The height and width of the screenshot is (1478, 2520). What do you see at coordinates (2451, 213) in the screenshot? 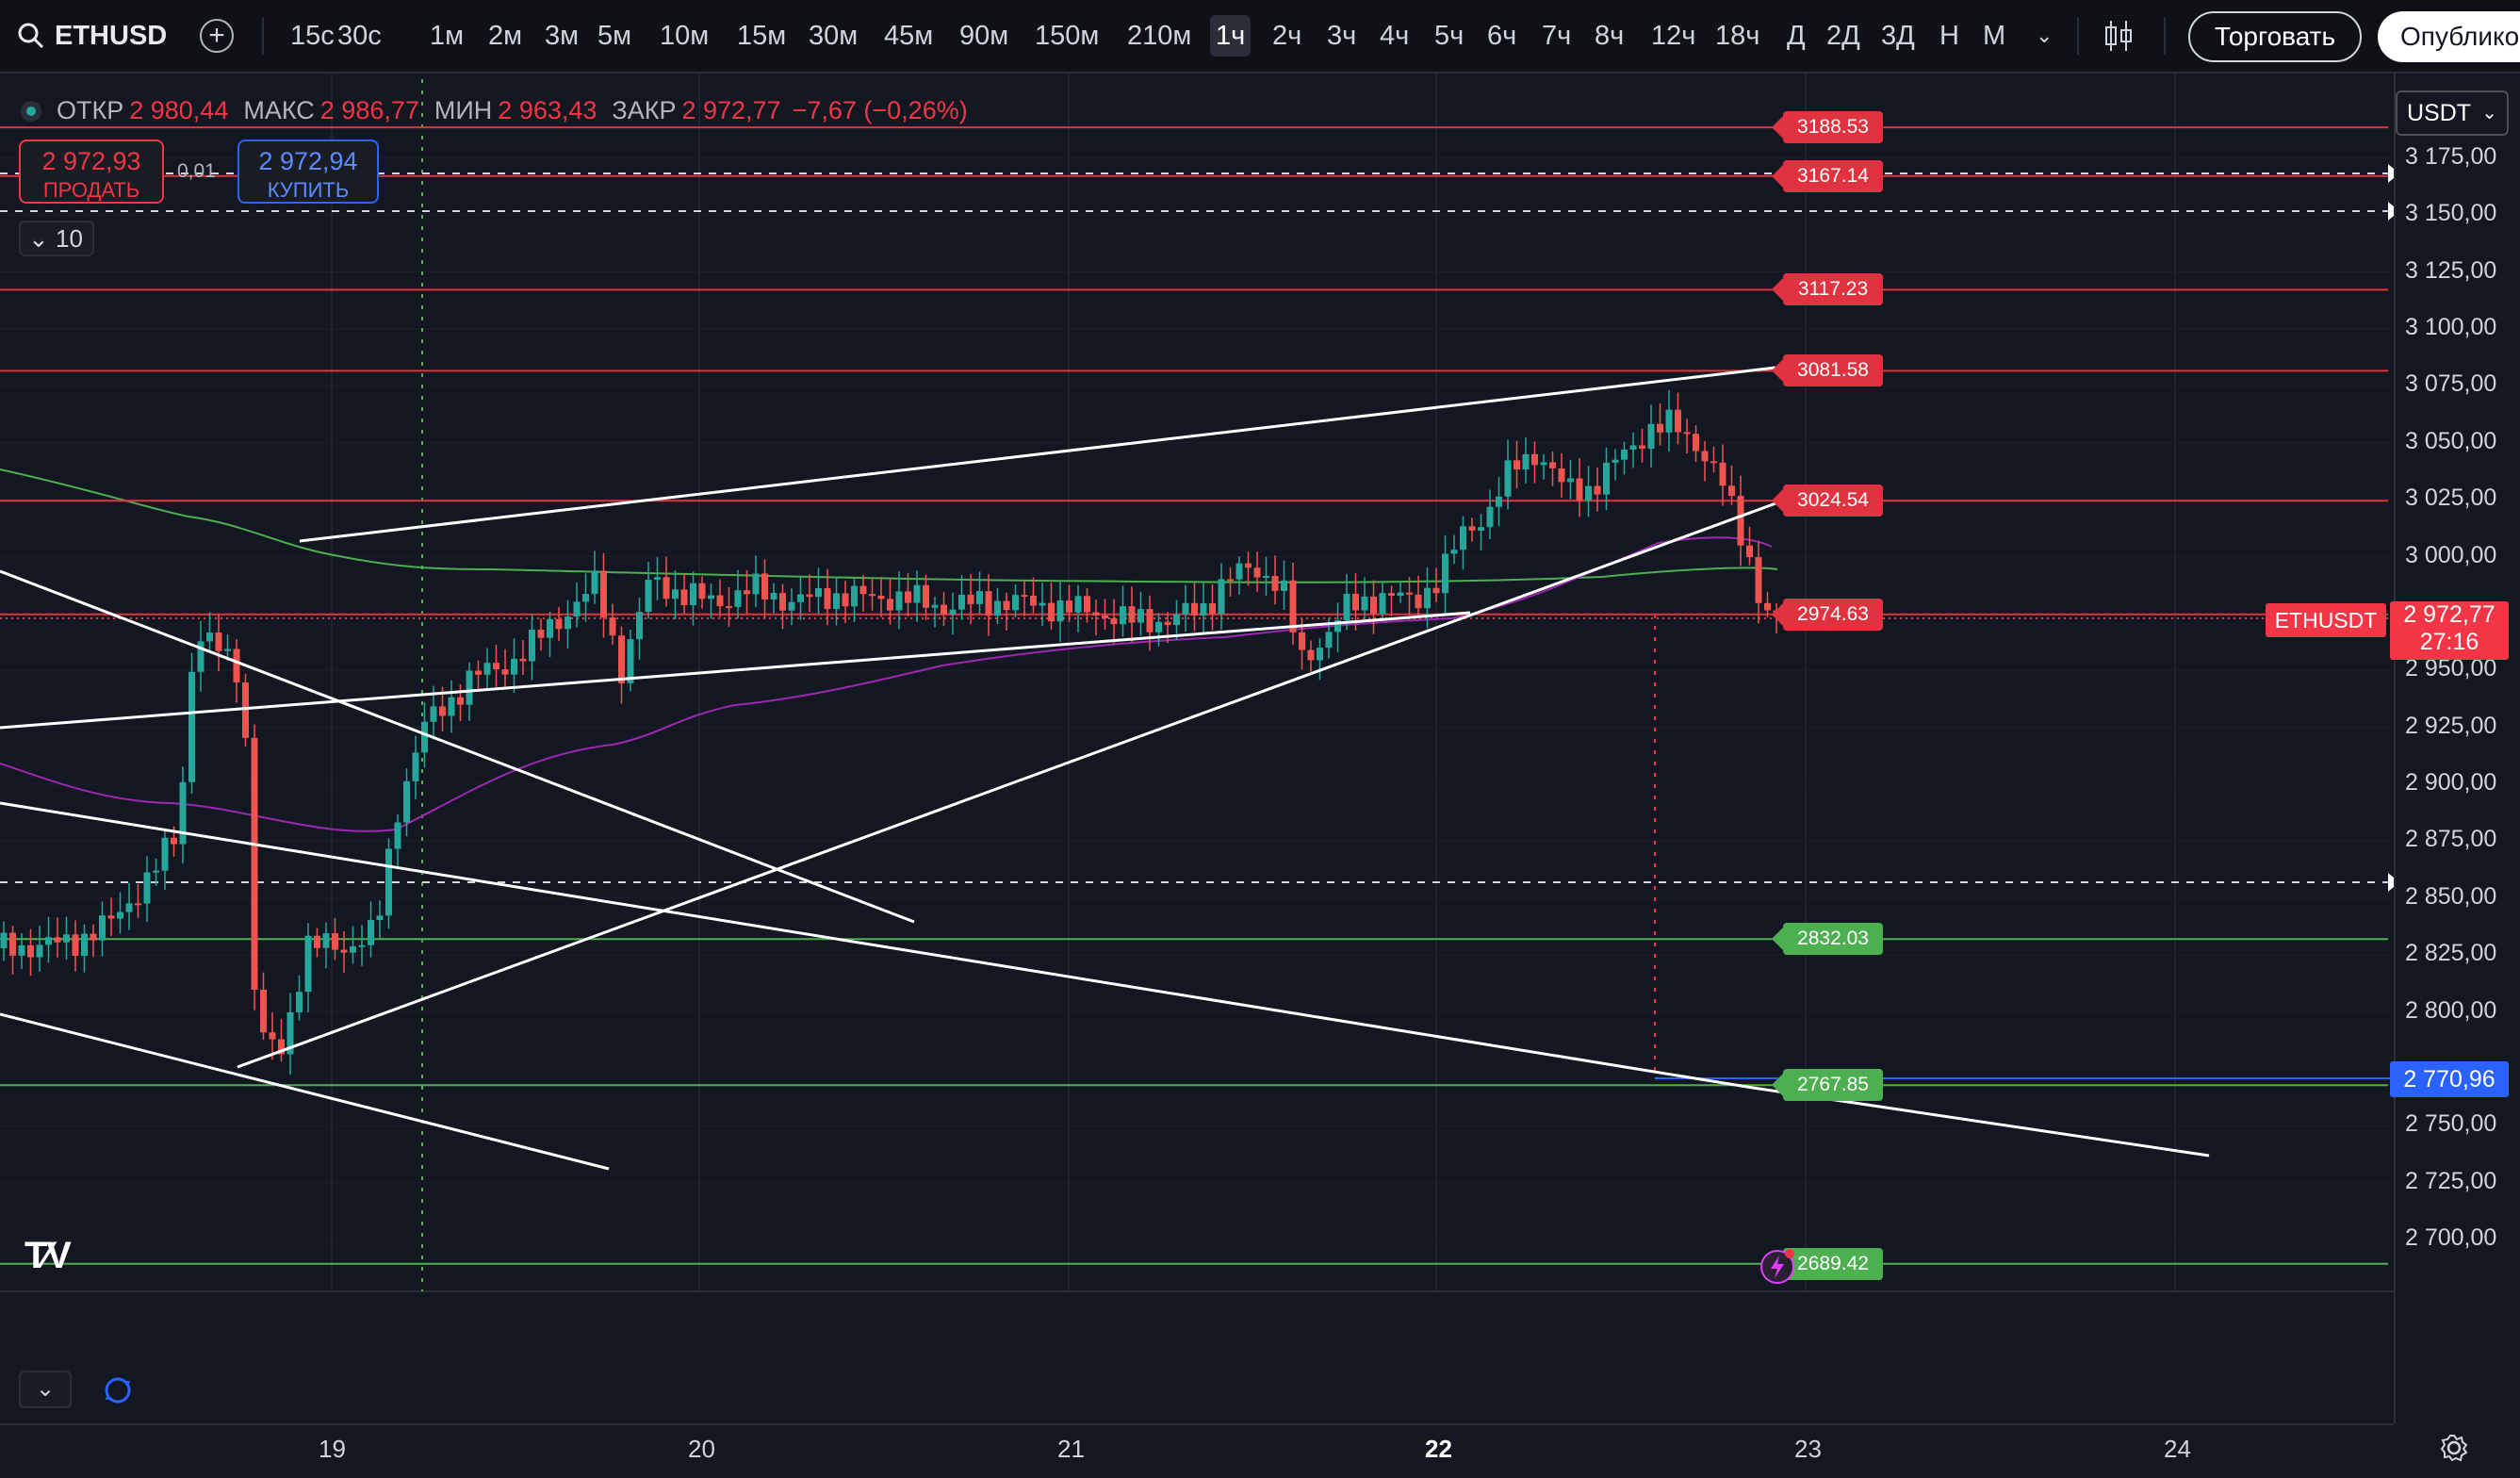
I see `price-tick: 3 150,00` at bounding box center [2451, 213].